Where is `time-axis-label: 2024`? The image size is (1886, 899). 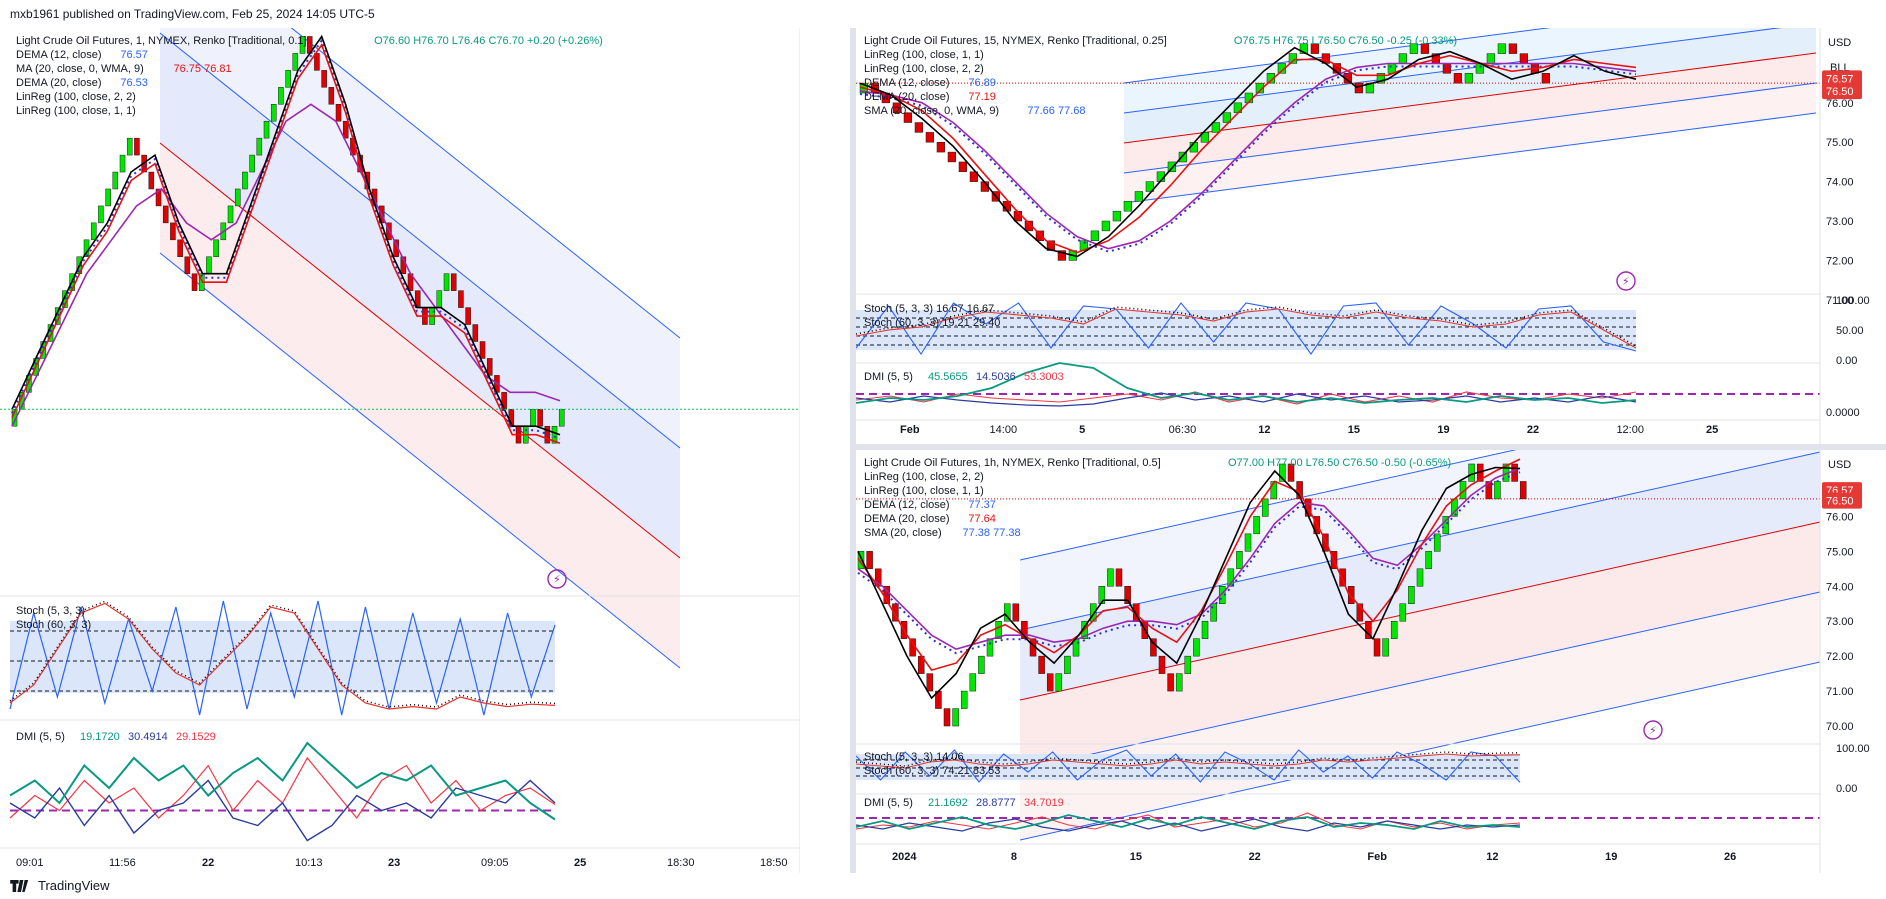 time-axis-label: 2024 is located at coordinates (904, 857).